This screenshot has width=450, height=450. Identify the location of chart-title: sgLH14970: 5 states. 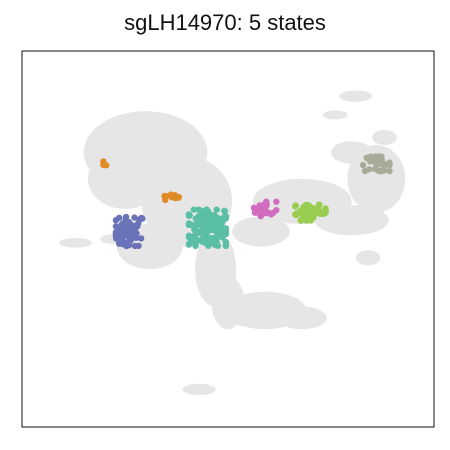
(225, 22).